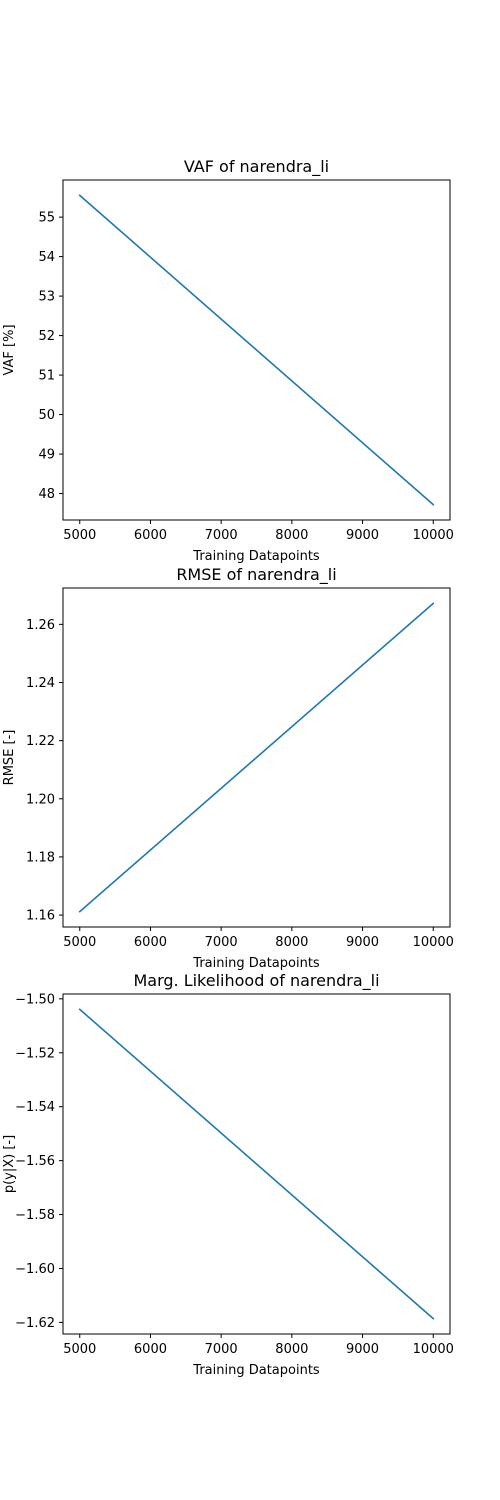 The height and width of the screenshot is (1500, 500). I want to click on y-tick-label: 1.20, so click(40, 799).